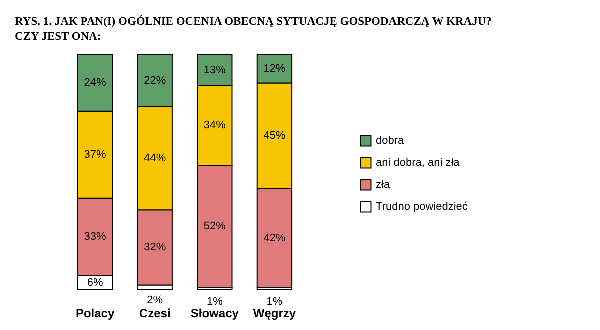 The width and height of the screenshot is (600, 330). Describe the element at coordinates (95, 313) in the screenshot. I see `x-tick-label: Polacy` at that location.